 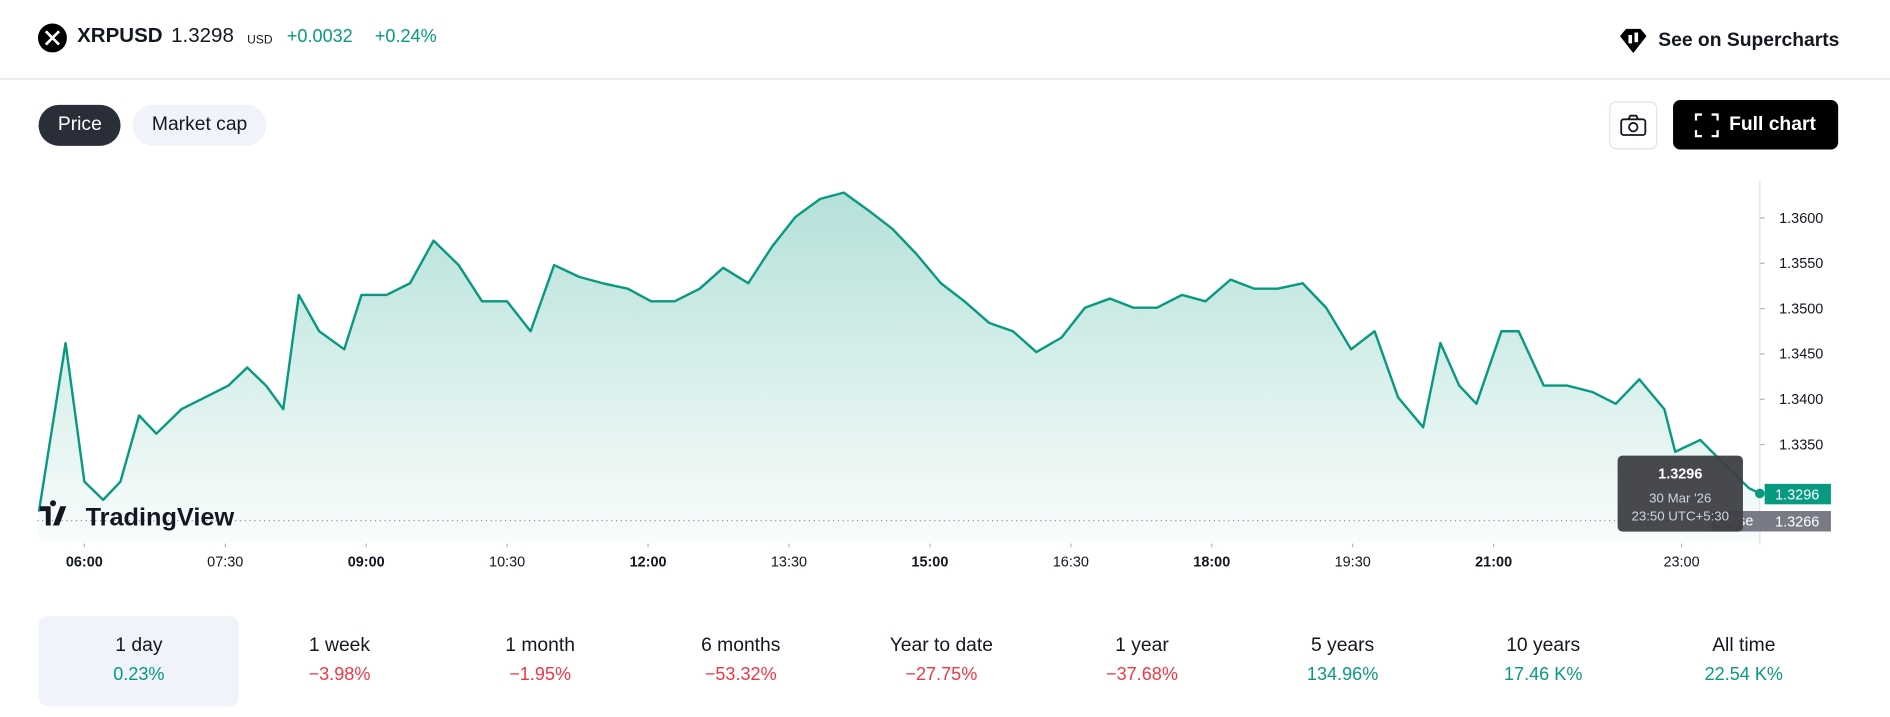 I want to click on supercharts-link: See on Supercharts, so click(x=1728, y=41).